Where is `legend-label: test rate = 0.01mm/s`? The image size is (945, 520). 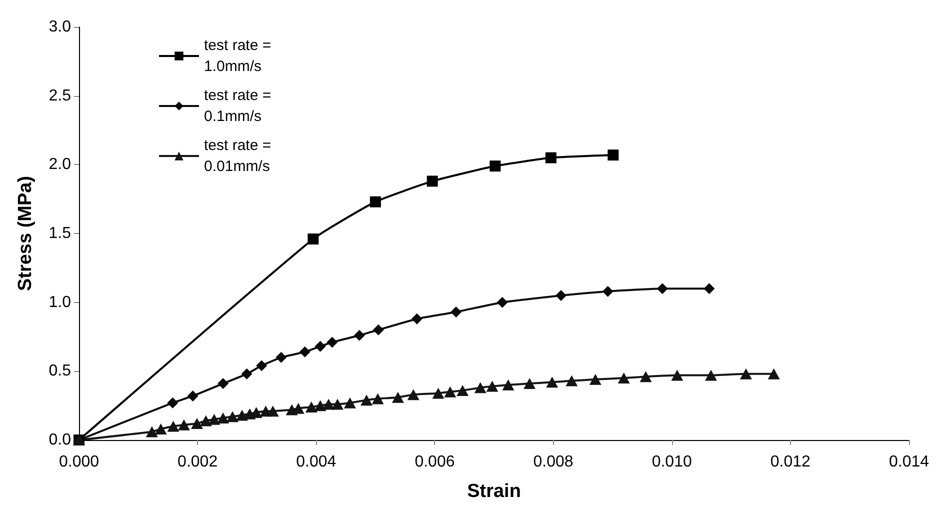
legend-label: test rate = 0.01mm/s is located at coordinates (238, 156).